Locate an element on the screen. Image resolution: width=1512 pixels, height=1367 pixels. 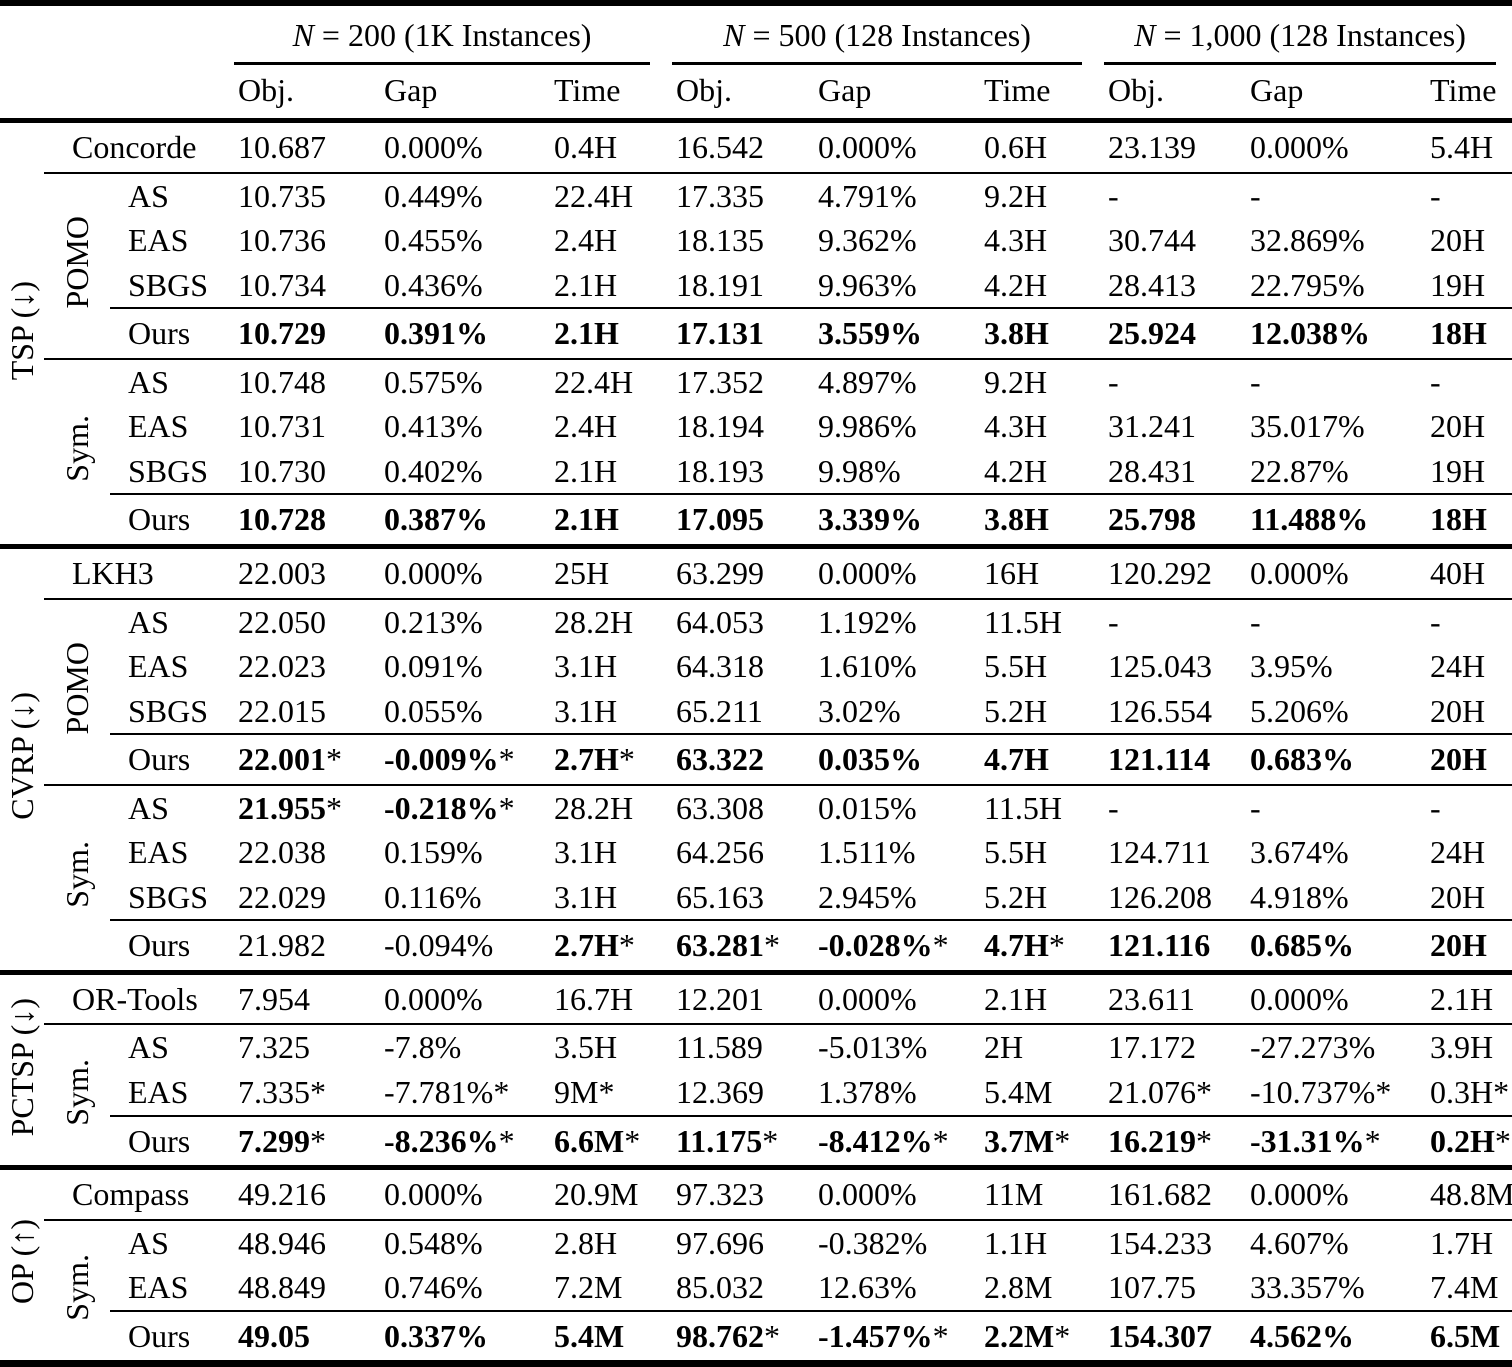
cell-n200-obj: 10.748 is located at coordinates (282, 381).